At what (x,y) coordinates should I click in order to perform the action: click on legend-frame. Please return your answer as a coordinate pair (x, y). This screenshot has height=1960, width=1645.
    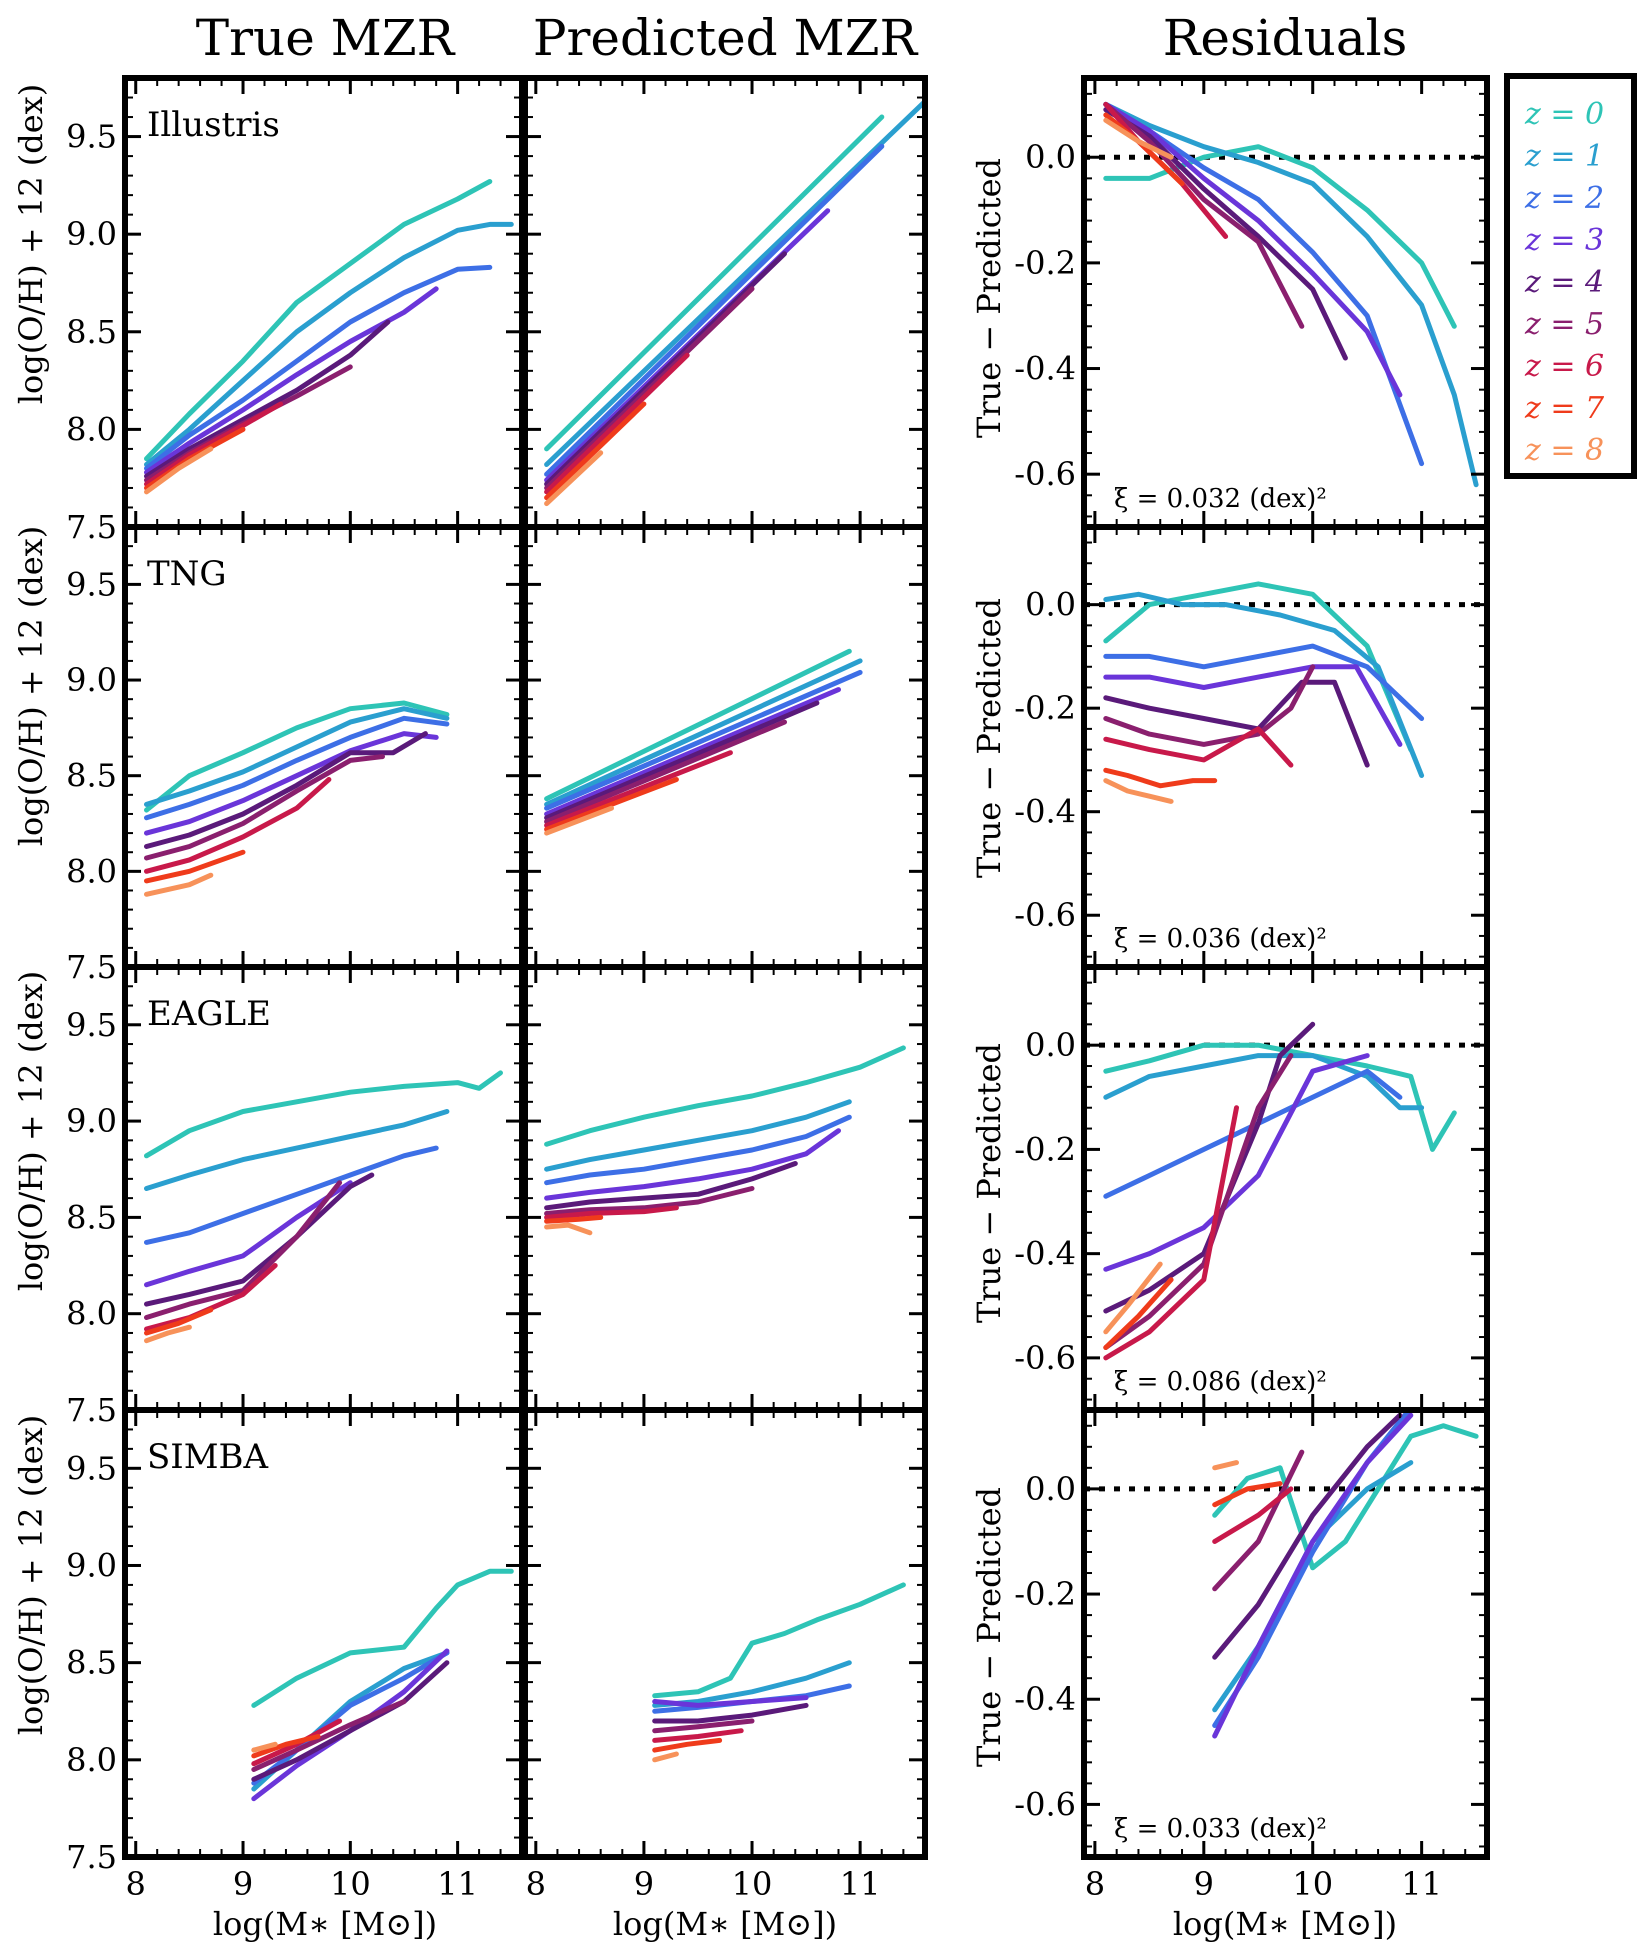
    Looking at the image, I should click on (1570, 276).